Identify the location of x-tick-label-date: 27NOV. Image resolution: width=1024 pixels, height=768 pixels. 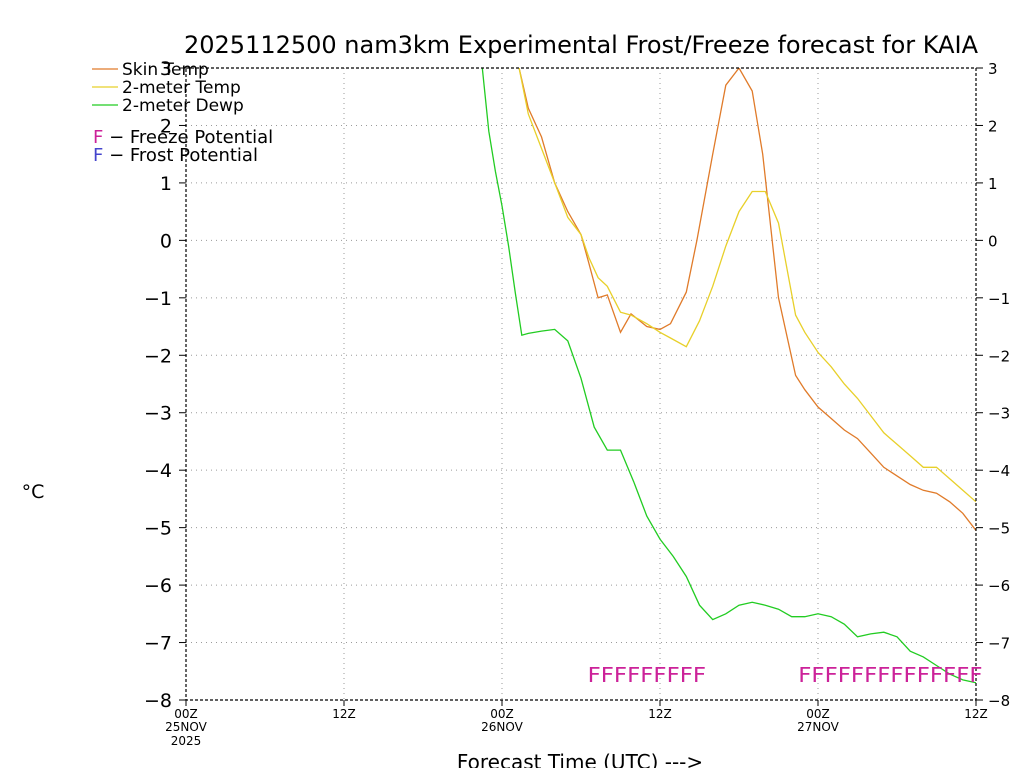
(818, 727).